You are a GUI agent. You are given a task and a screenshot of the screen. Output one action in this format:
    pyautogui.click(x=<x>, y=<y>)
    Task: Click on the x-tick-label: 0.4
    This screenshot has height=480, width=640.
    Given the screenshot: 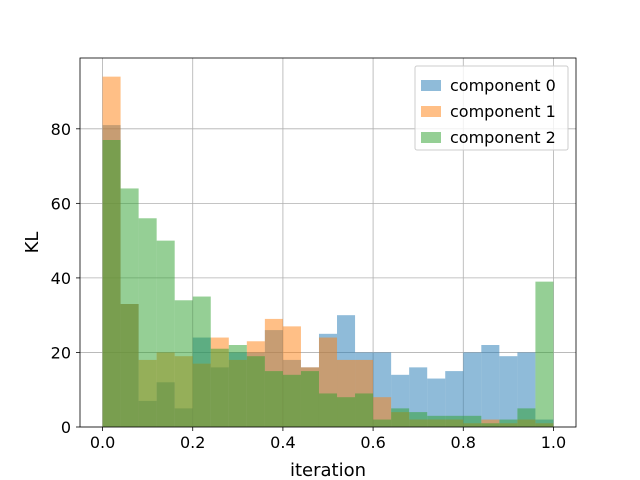 What is the action you would take?
    pyautogui.click(x=282, y=442)
    